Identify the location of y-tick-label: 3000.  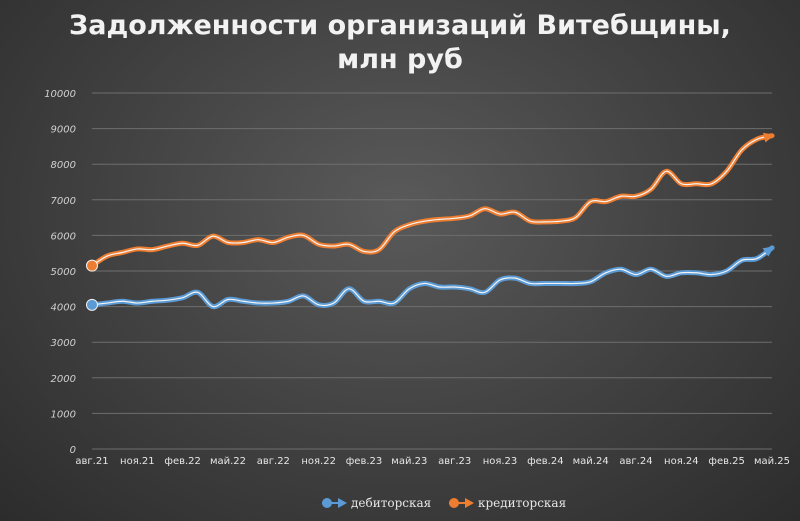
(63, 343).